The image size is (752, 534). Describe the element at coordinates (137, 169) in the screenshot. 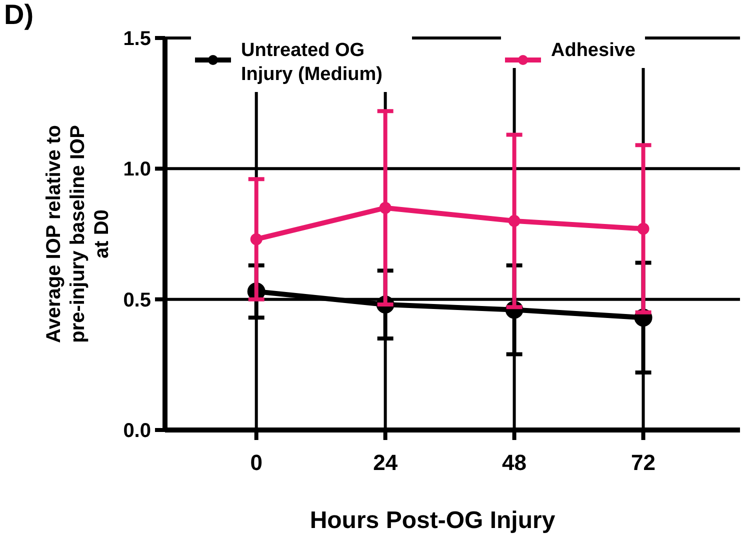

I see `y-tick-label: 1.0` at that location.